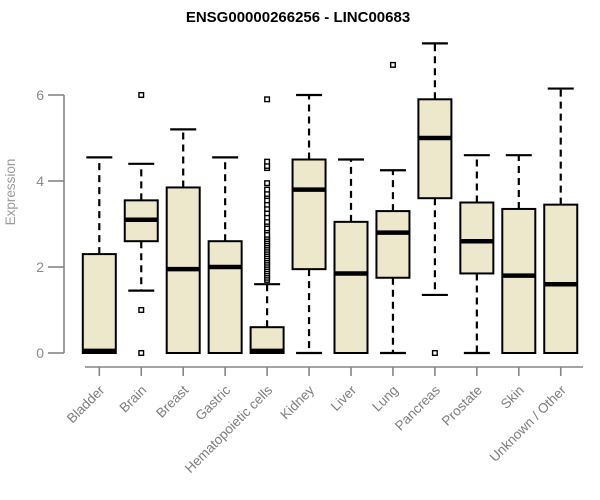 Image resolution: width=600 pixels, height=500 pixels. What do you see at coordinates (417, 407) in the screenshot?
I see `category-label-pancreas: Pancreas` at bounding box center [417, 407].